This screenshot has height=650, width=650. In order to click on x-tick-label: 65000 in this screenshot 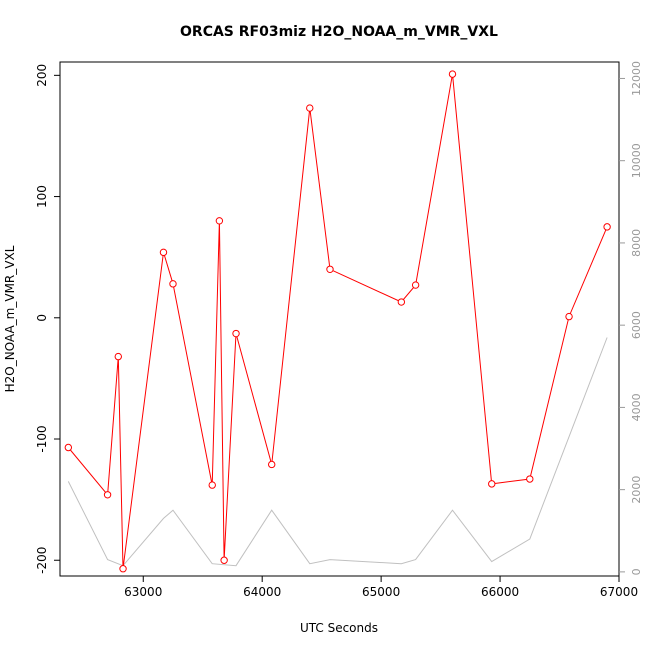, I will do `click(381, 592)`.